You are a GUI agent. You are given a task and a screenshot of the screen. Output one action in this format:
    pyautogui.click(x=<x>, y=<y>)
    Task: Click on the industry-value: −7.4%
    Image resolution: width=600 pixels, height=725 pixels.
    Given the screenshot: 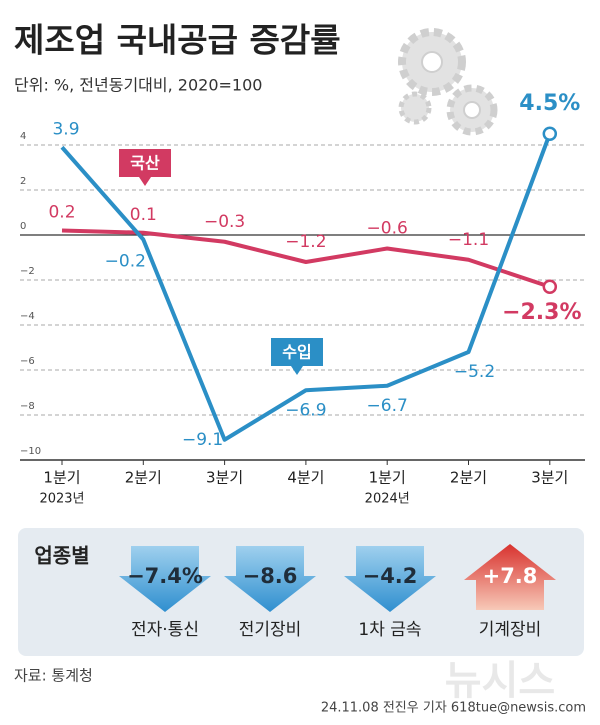 What is the action you would take?
    pyautogui.click(x=165, y=576)
    